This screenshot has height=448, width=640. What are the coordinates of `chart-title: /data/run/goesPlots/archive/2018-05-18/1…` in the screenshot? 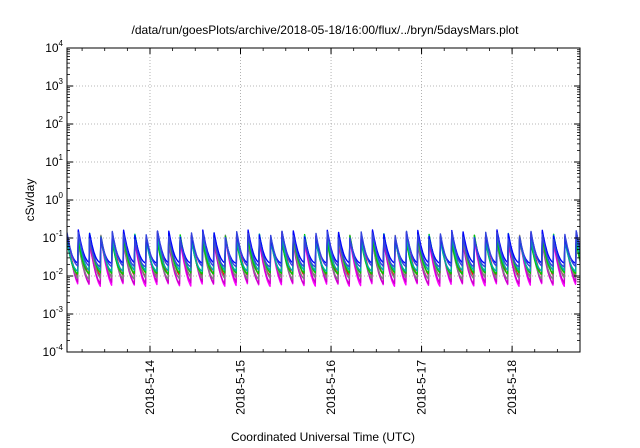 It's located at (326, 30).